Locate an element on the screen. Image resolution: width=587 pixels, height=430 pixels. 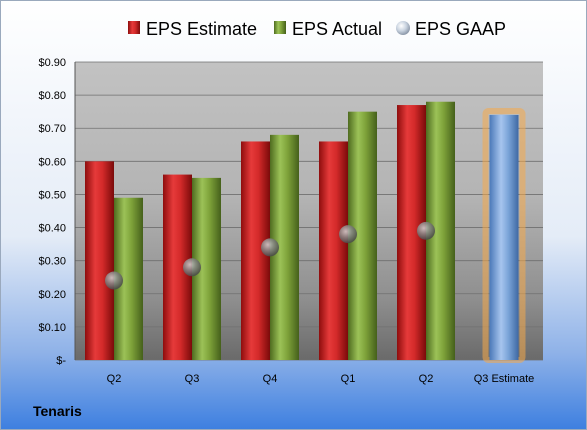
y-tick-label: $0.70 is located at coordinates (52, 129).